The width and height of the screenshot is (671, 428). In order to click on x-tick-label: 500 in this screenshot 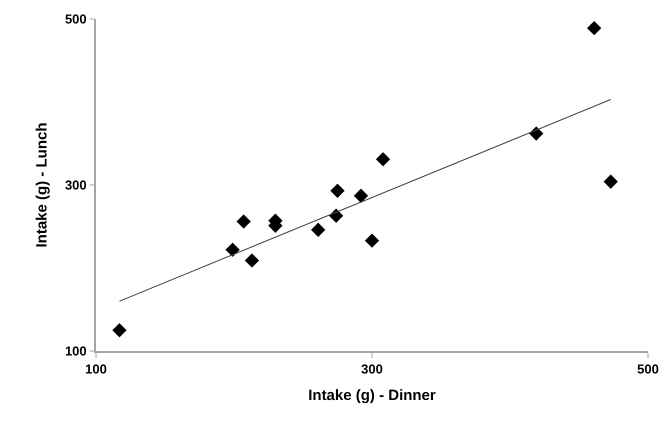, I will do `click(648, 368)`.